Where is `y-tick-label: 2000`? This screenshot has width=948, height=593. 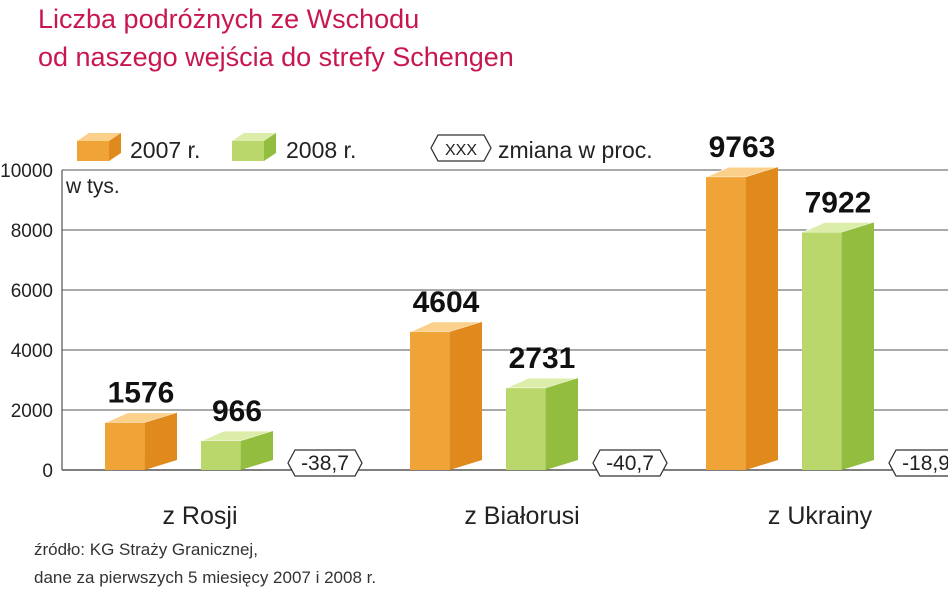 y-tick-label: 2000 is located at coordinates (32, 411).